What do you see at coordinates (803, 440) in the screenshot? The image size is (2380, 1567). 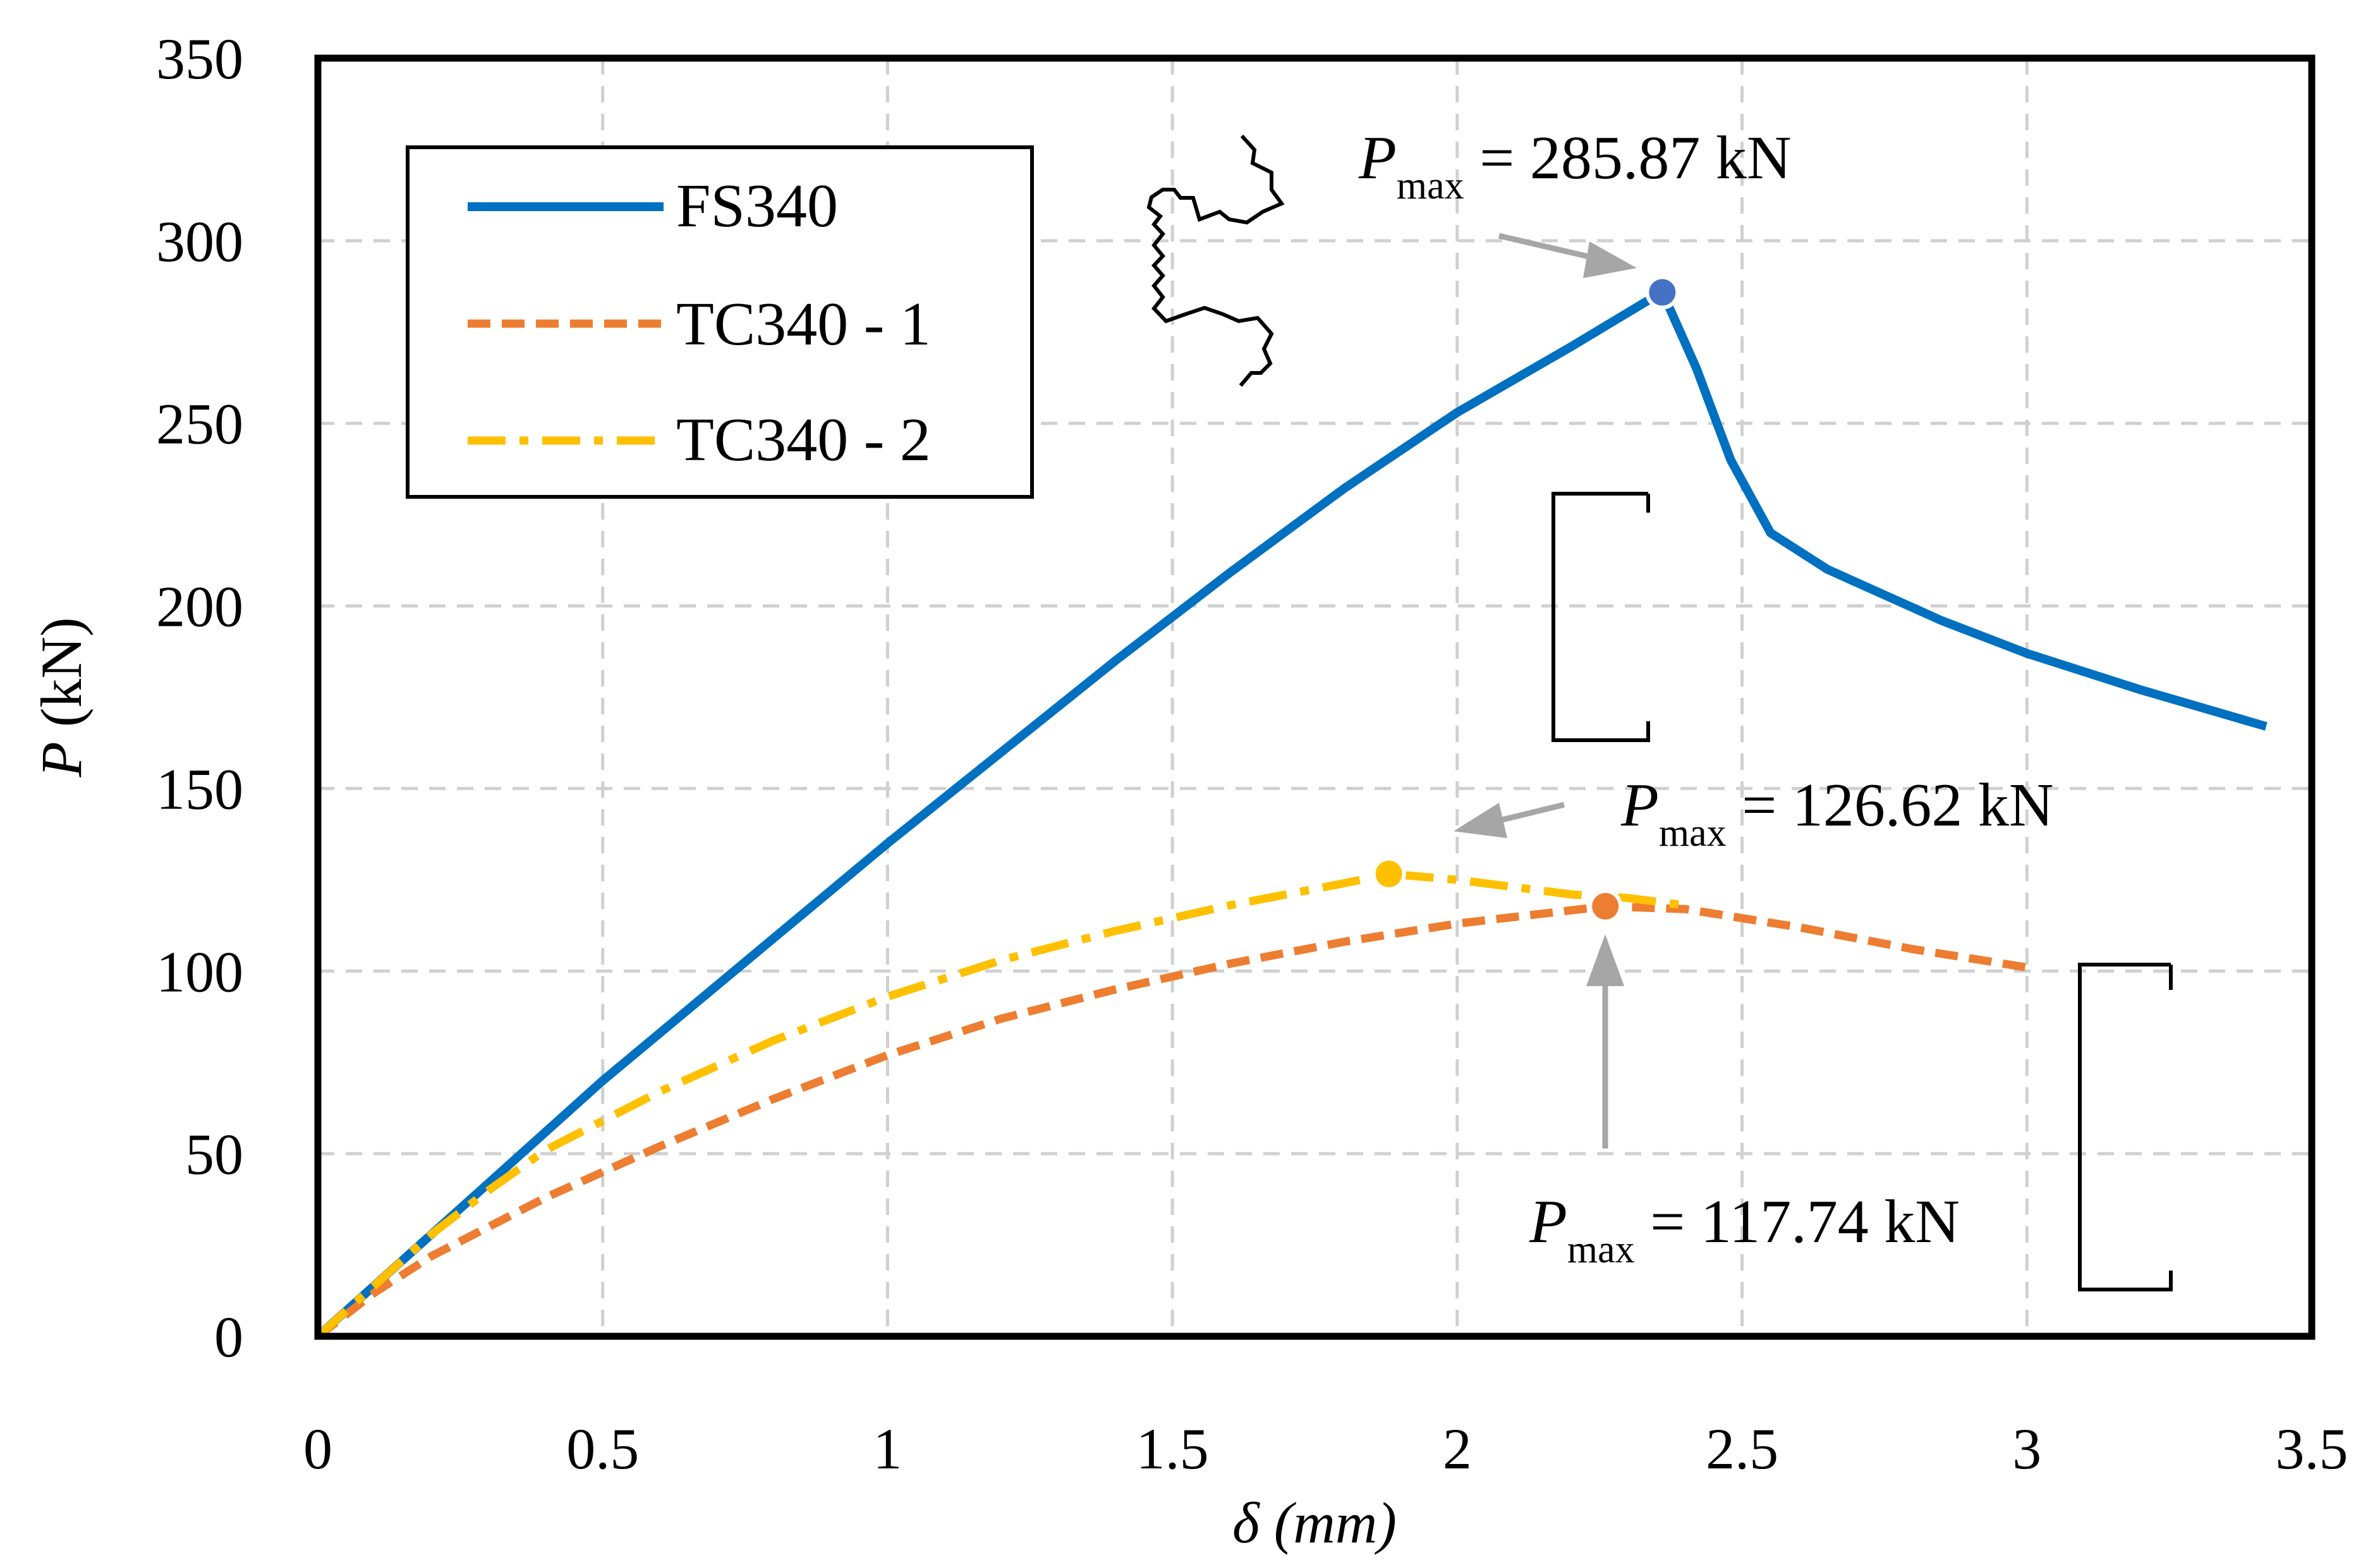 I see `legend-label-tc340-2: TC340 - 2` at bounding box center [803, 440].